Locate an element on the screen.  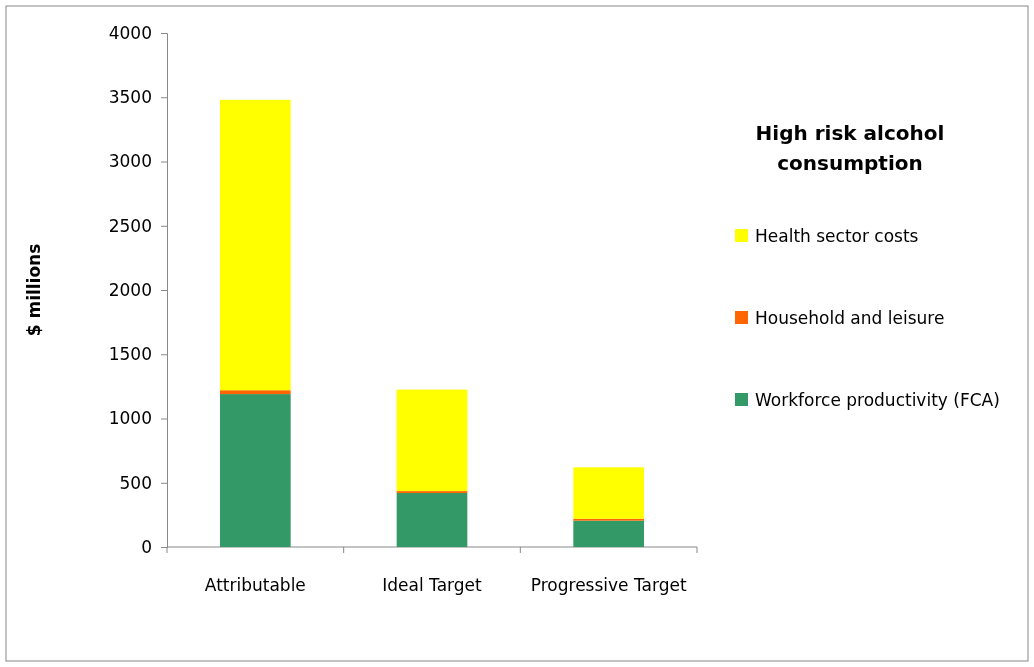
legend-label: Household and leisure is located at coordinates (850, 318).